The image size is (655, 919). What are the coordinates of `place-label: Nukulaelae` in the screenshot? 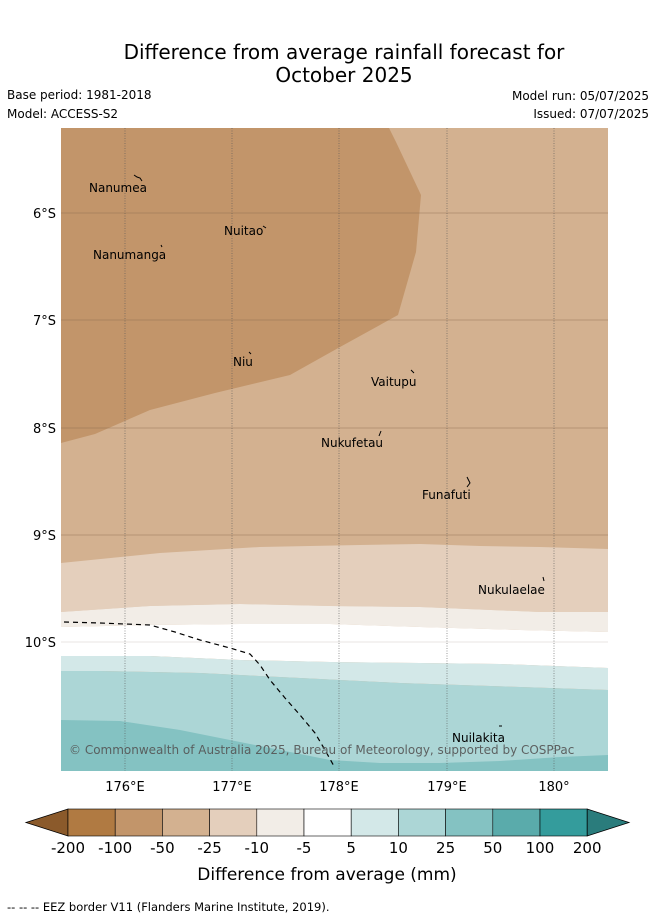 It's located at (511, 590).